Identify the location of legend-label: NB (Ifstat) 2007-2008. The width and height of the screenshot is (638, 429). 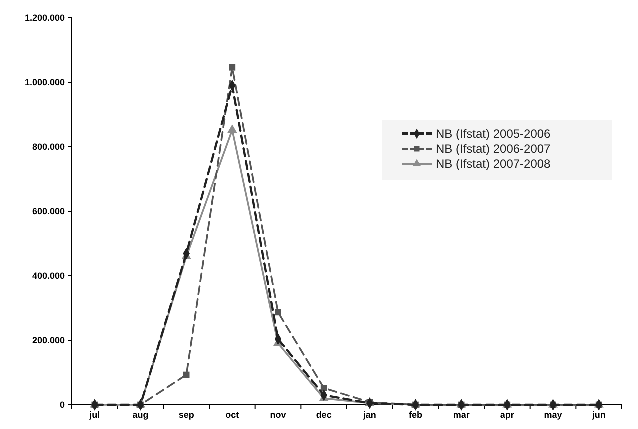
(494, 164).